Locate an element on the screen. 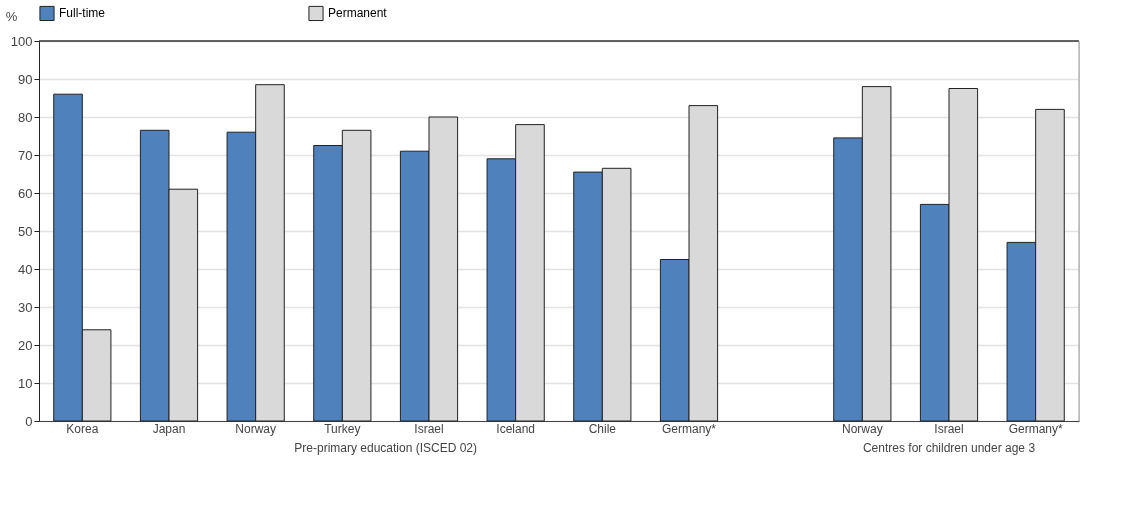 Image resolution: width=1145 pixels, height=516 pixels. text: Centres for children under age 3 is located at coordinates (949, 448).